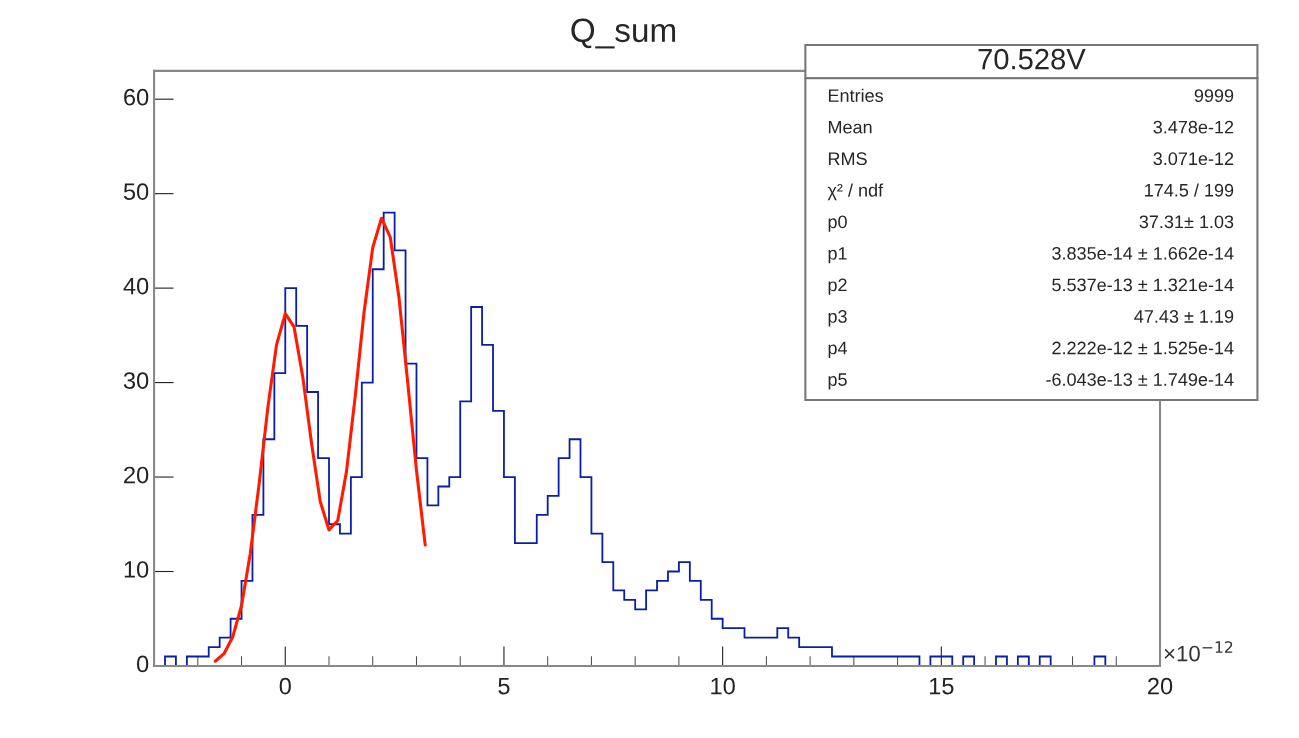 The width and height of the screenshot is (1299, 738). What do you see at coordinates (136, 569) in the screenshot?
I see `y-tick-label: 10` at bounding box center [136, 569].